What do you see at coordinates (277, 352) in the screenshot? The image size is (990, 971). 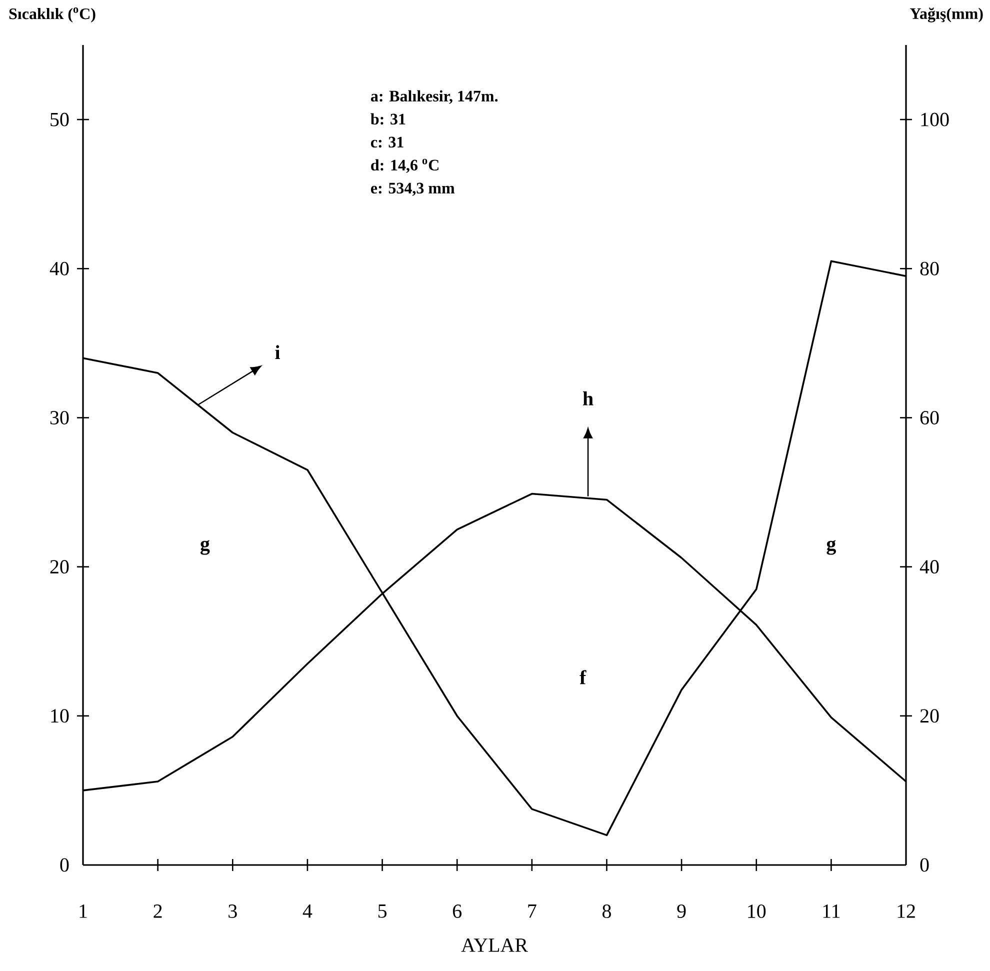 I see `annotation: i` at bounding box center [277, 352].